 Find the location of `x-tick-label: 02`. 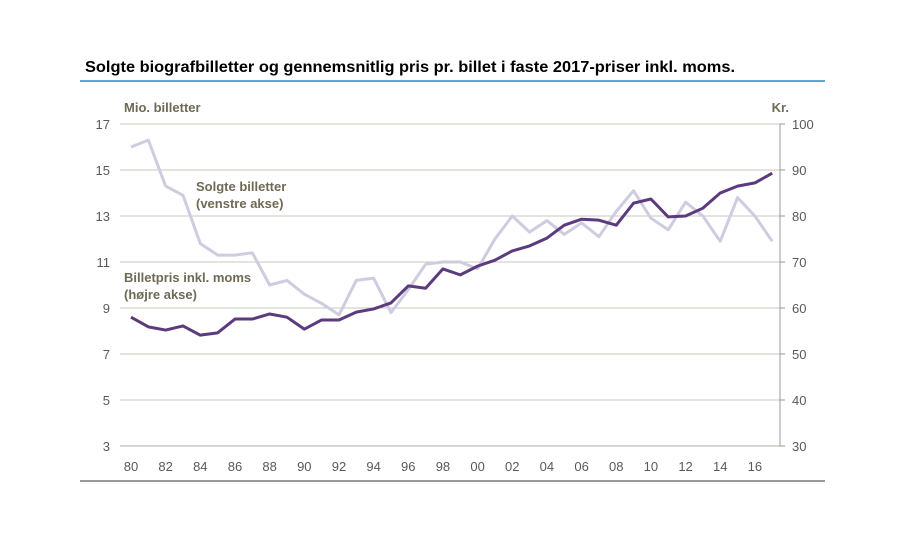

x-tick-label: 02 is located at coordinates (512, 466).